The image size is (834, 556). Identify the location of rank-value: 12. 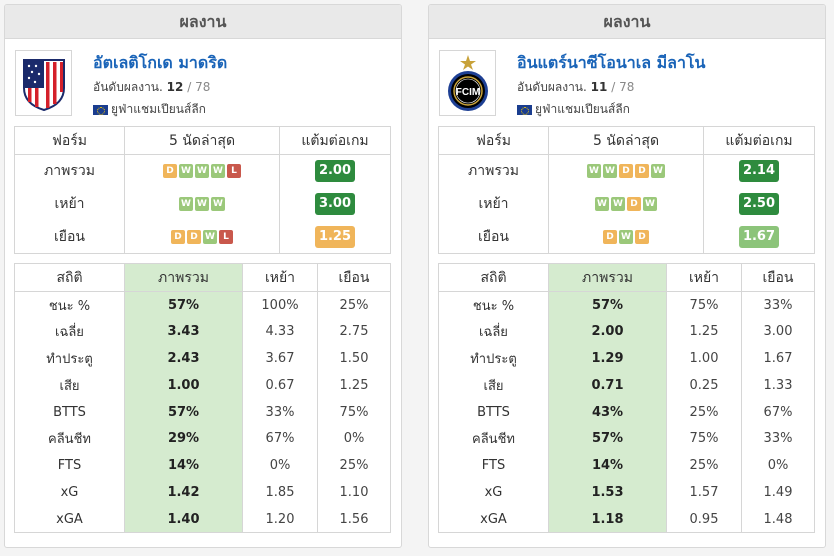
(175, 87).